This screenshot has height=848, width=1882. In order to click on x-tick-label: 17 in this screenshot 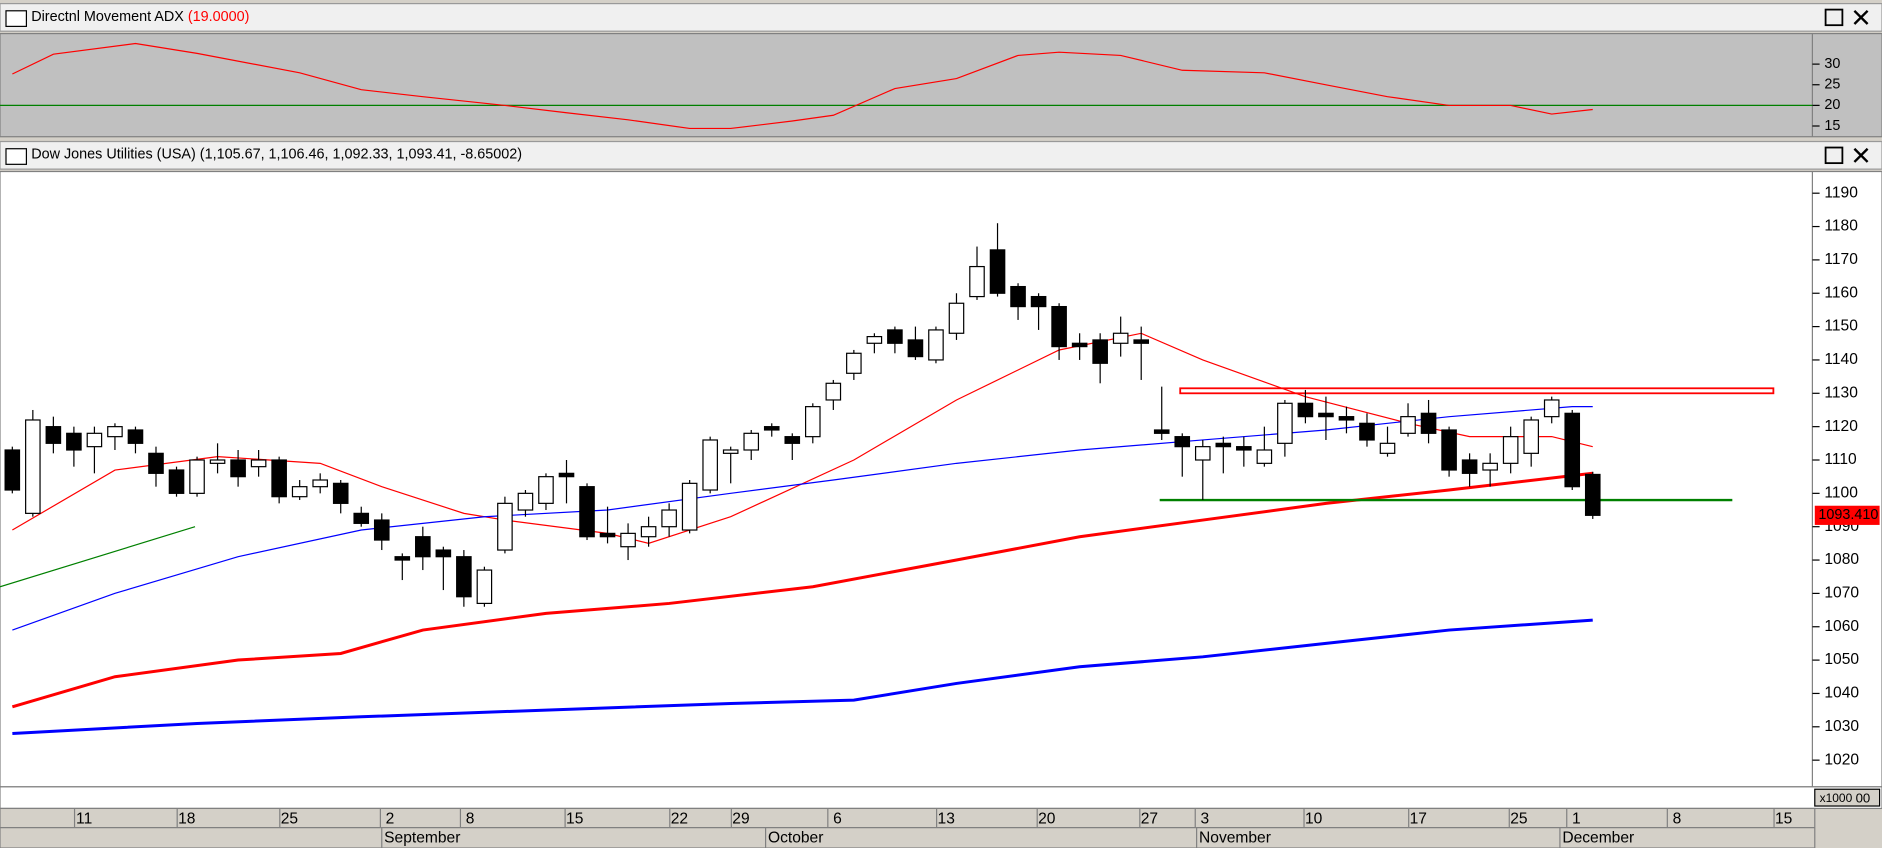, I will do `click(1418, 818)`.